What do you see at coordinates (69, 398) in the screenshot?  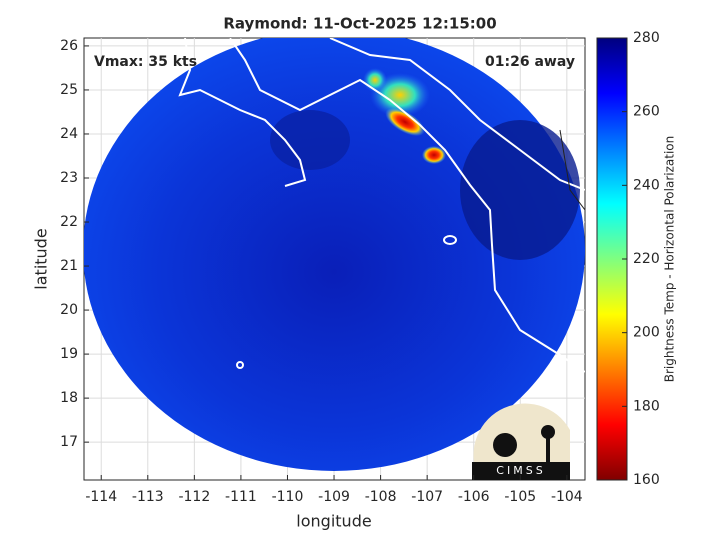 I see `y-tick-label: 18` at bounding box center [69, 398].